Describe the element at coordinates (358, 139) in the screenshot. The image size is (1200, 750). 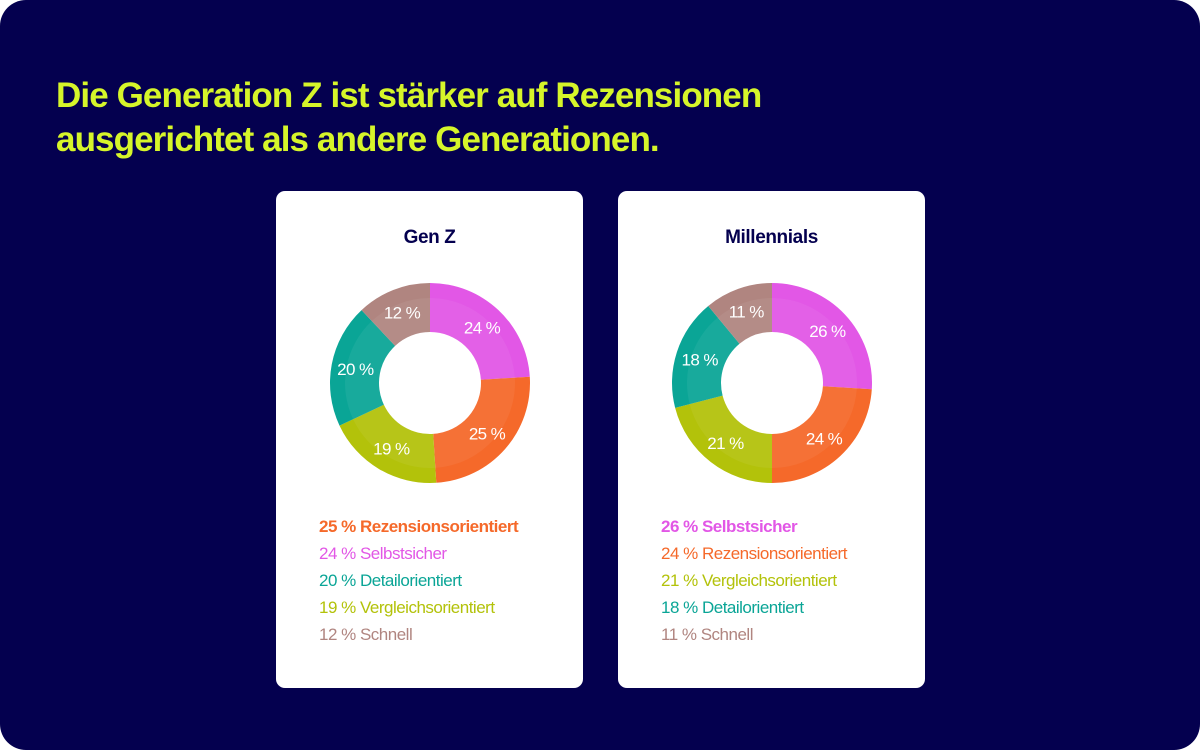
I see `headline-line-2: ausgerichtet als andere Generationen.` at that location.